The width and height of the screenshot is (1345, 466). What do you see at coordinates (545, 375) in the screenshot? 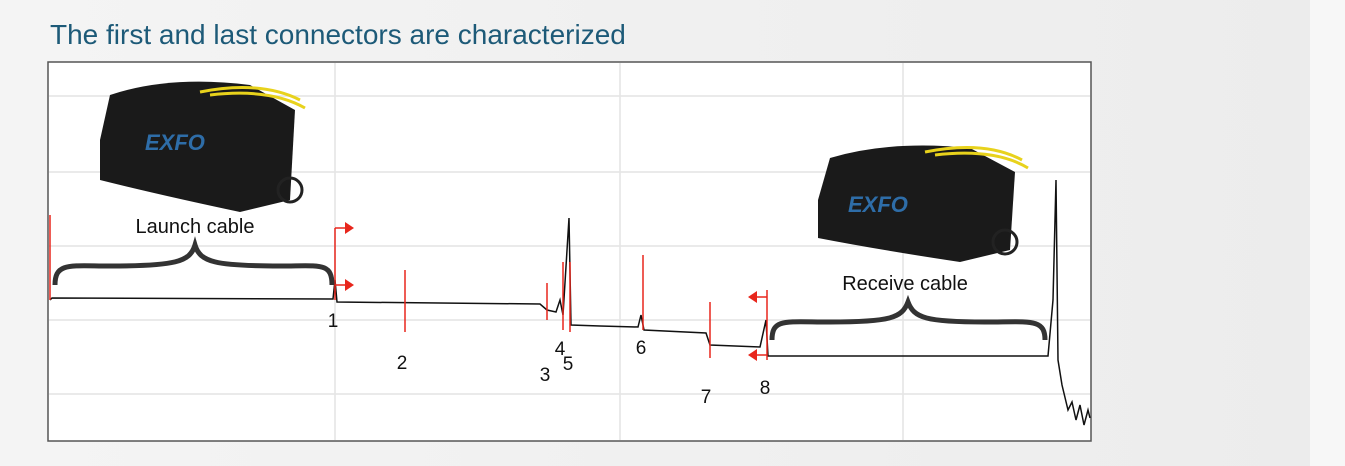
I see `event-number: 3` at bounding box center [545, 375].